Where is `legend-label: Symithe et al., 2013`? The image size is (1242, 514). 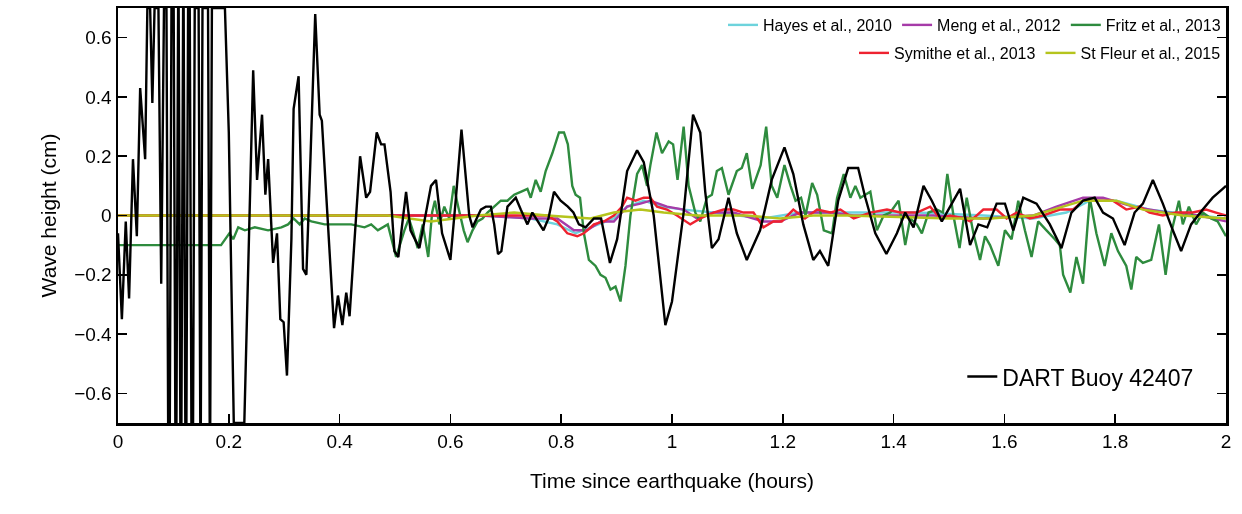 legend-label: Symithe et al., 2013 is located at coordinates (965, 54).